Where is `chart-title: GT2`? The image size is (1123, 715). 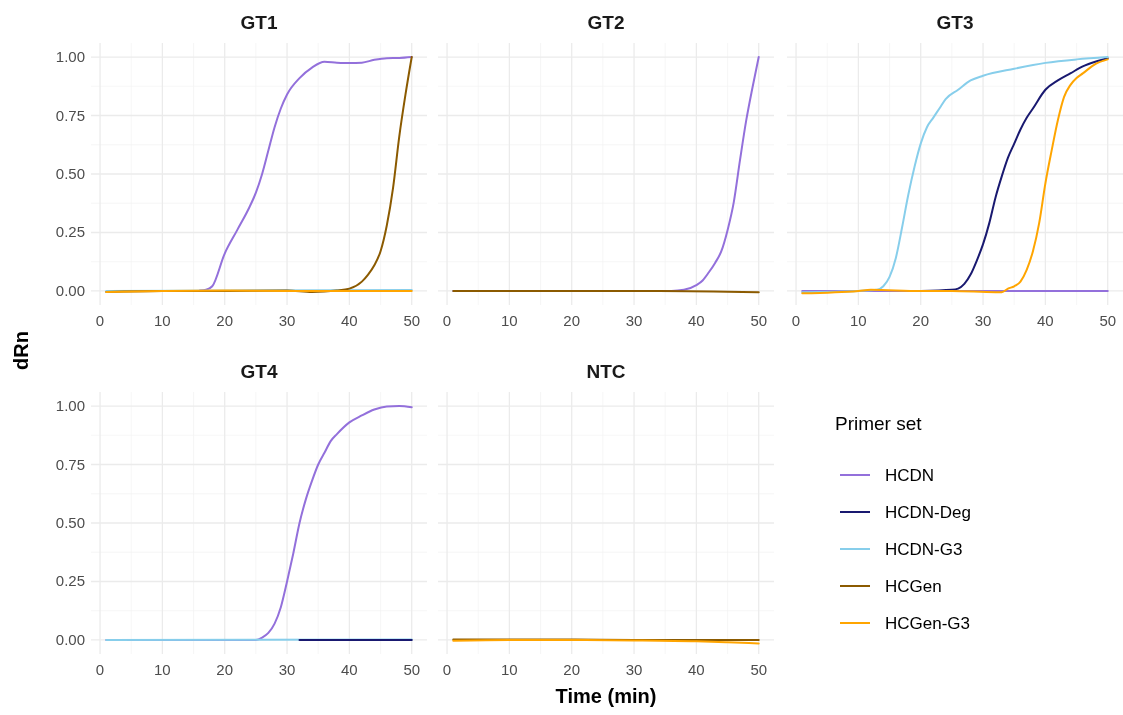
chart-title: GT2 is located at coordinates (606, 22).